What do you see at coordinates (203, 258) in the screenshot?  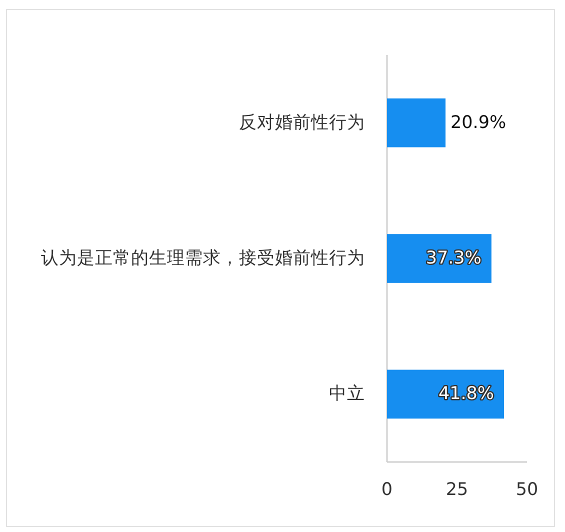 I see `y-tick-label: 认为是正常的生理需求，接受婚前性行为` at bounding box center [203, 258].